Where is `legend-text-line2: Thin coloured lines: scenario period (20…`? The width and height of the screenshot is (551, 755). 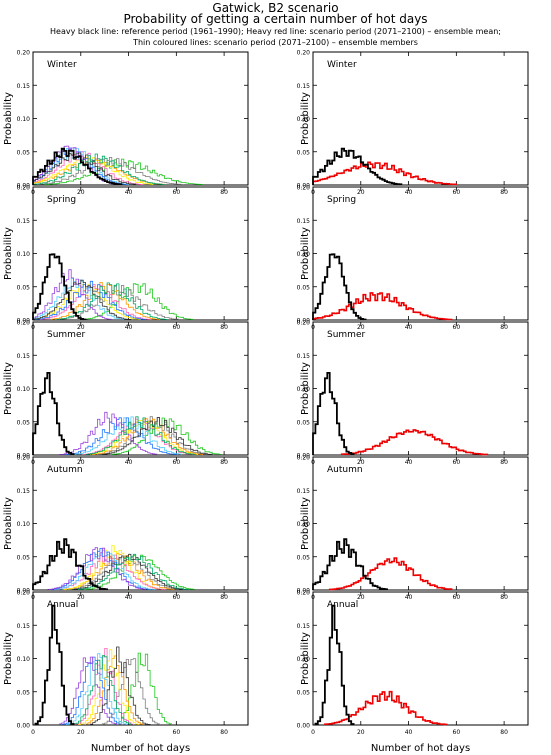
legend-text-line2: Thin coloured lines: scenario period (20… is located at coordinates (275, 42).